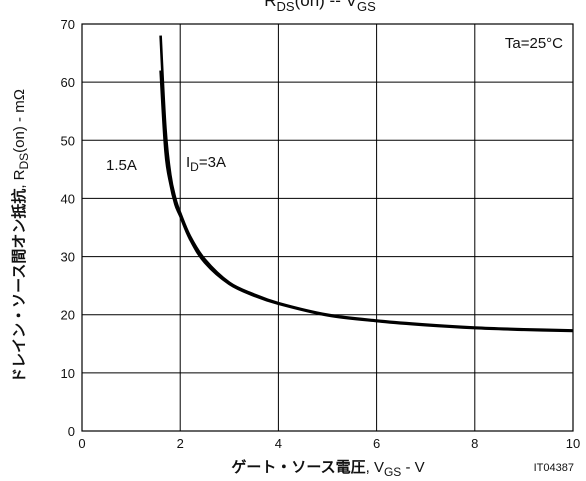 The height and width of the screenshot is (481, 586). What do you see at coordinates (68, 228) in the screenshot?
I see `y-axis-ticks: 0 10 20 30 40 50 60 70` at bounding box center [68, 228].